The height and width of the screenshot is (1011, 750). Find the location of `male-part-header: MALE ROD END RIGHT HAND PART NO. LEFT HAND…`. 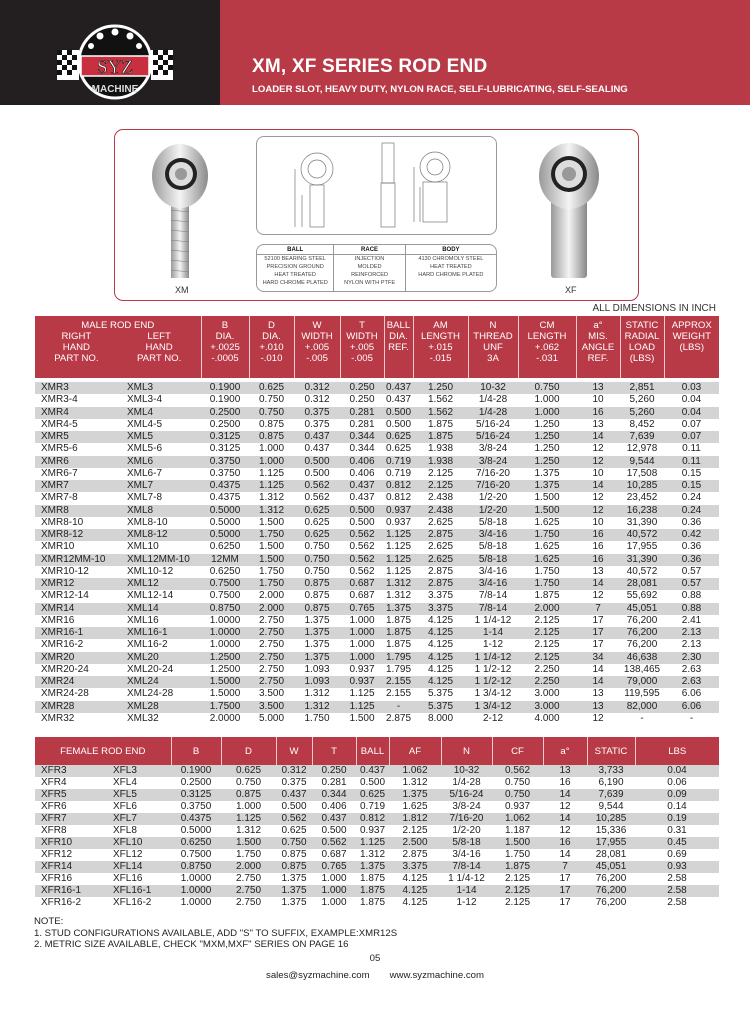

male-part-header: MALE ROD END RIGHT HAND PART NO. LEFT HAND… is located at coordinates (118, 347).